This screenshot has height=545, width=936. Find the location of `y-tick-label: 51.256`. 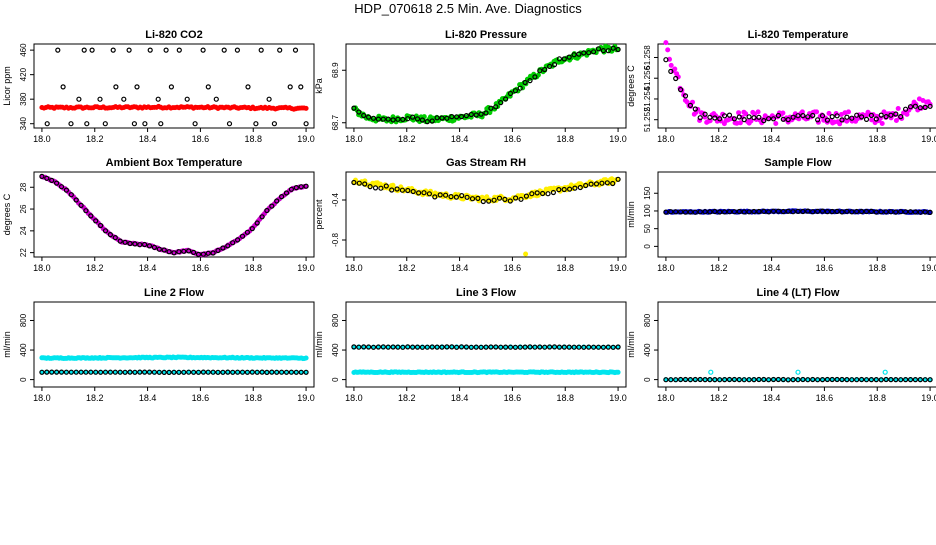

y-tick-label: 51.256 is located at coordinates (647, 77).